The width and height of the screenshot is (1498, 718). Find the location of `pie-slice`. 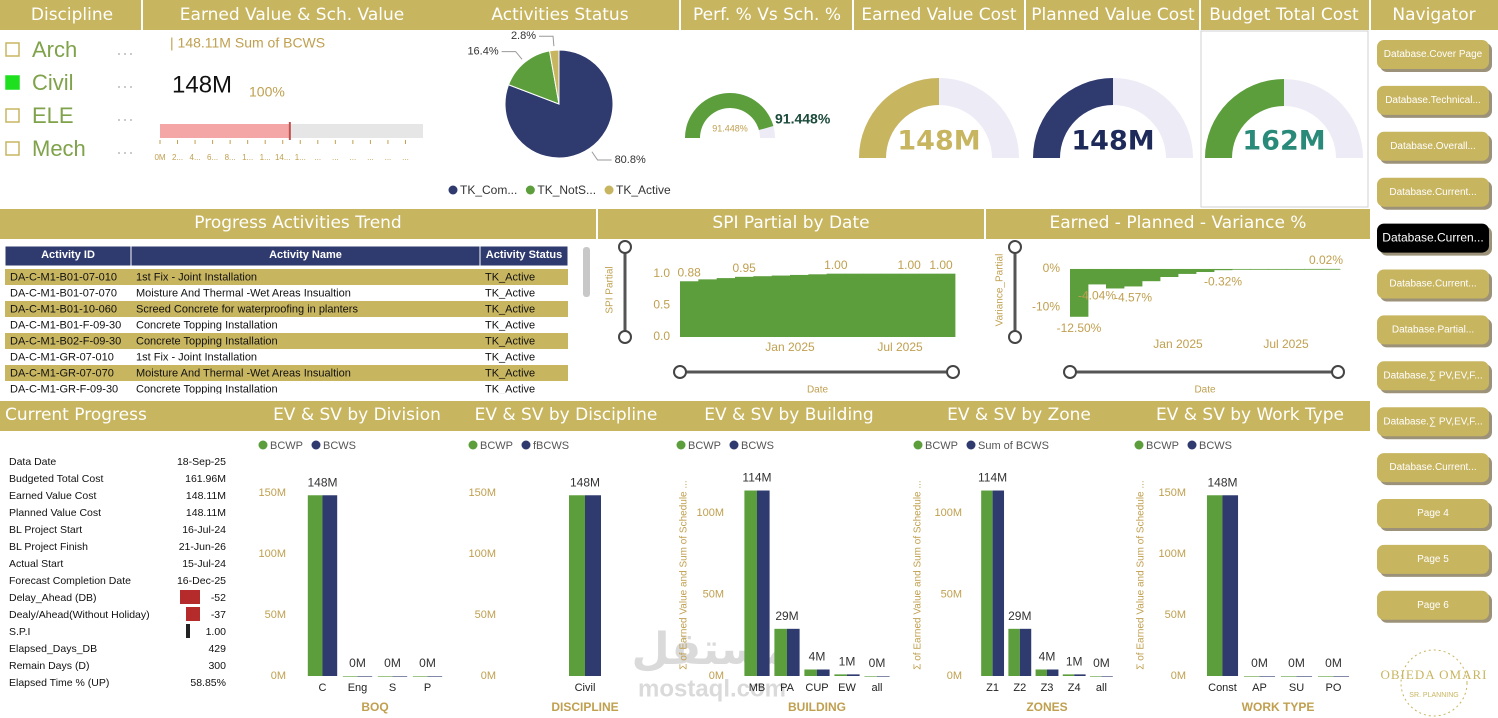

pie-slice is located at coordinates (533, 77).